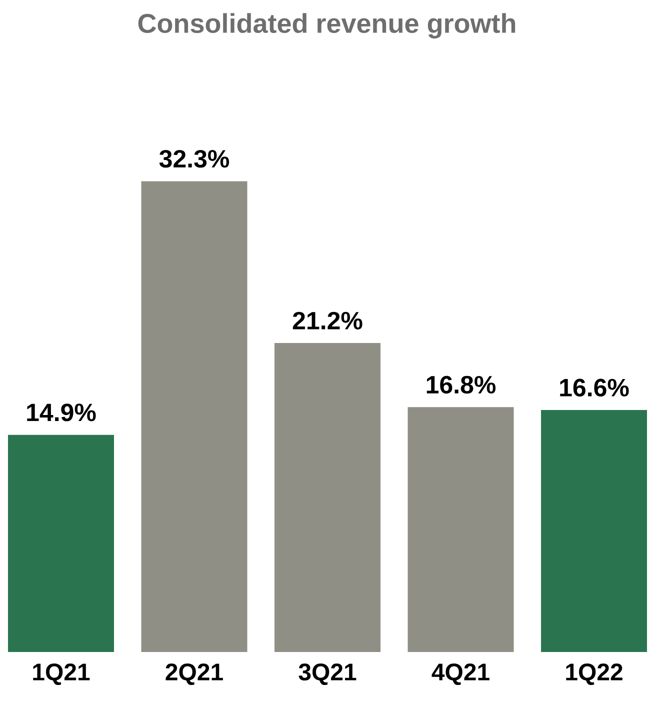 Image resolution: width=654 pixels, height=712 pixels. I want to click on x-tick-label: 3Q21, so click(327, 675).